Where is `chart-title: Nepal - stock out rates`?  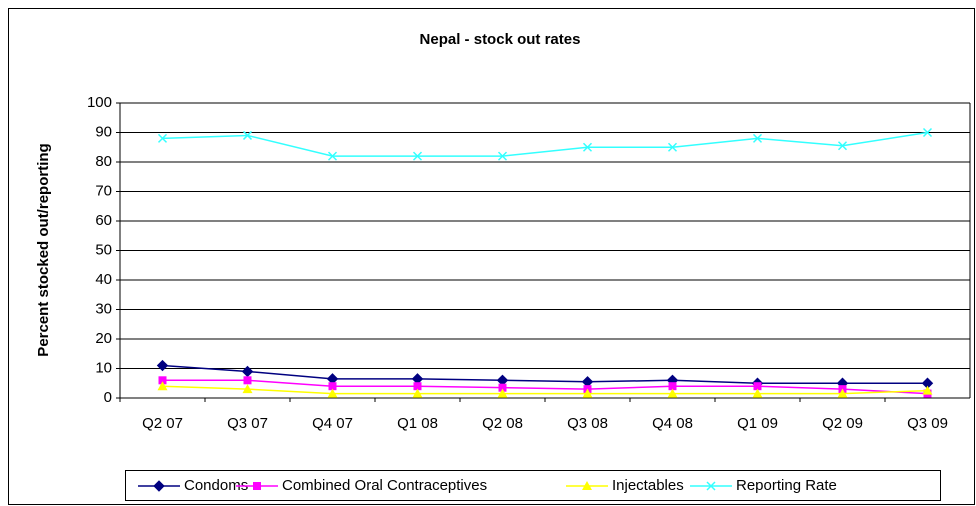 chart-title: Nepal - stock out rates is located at coordinates (500, 39).